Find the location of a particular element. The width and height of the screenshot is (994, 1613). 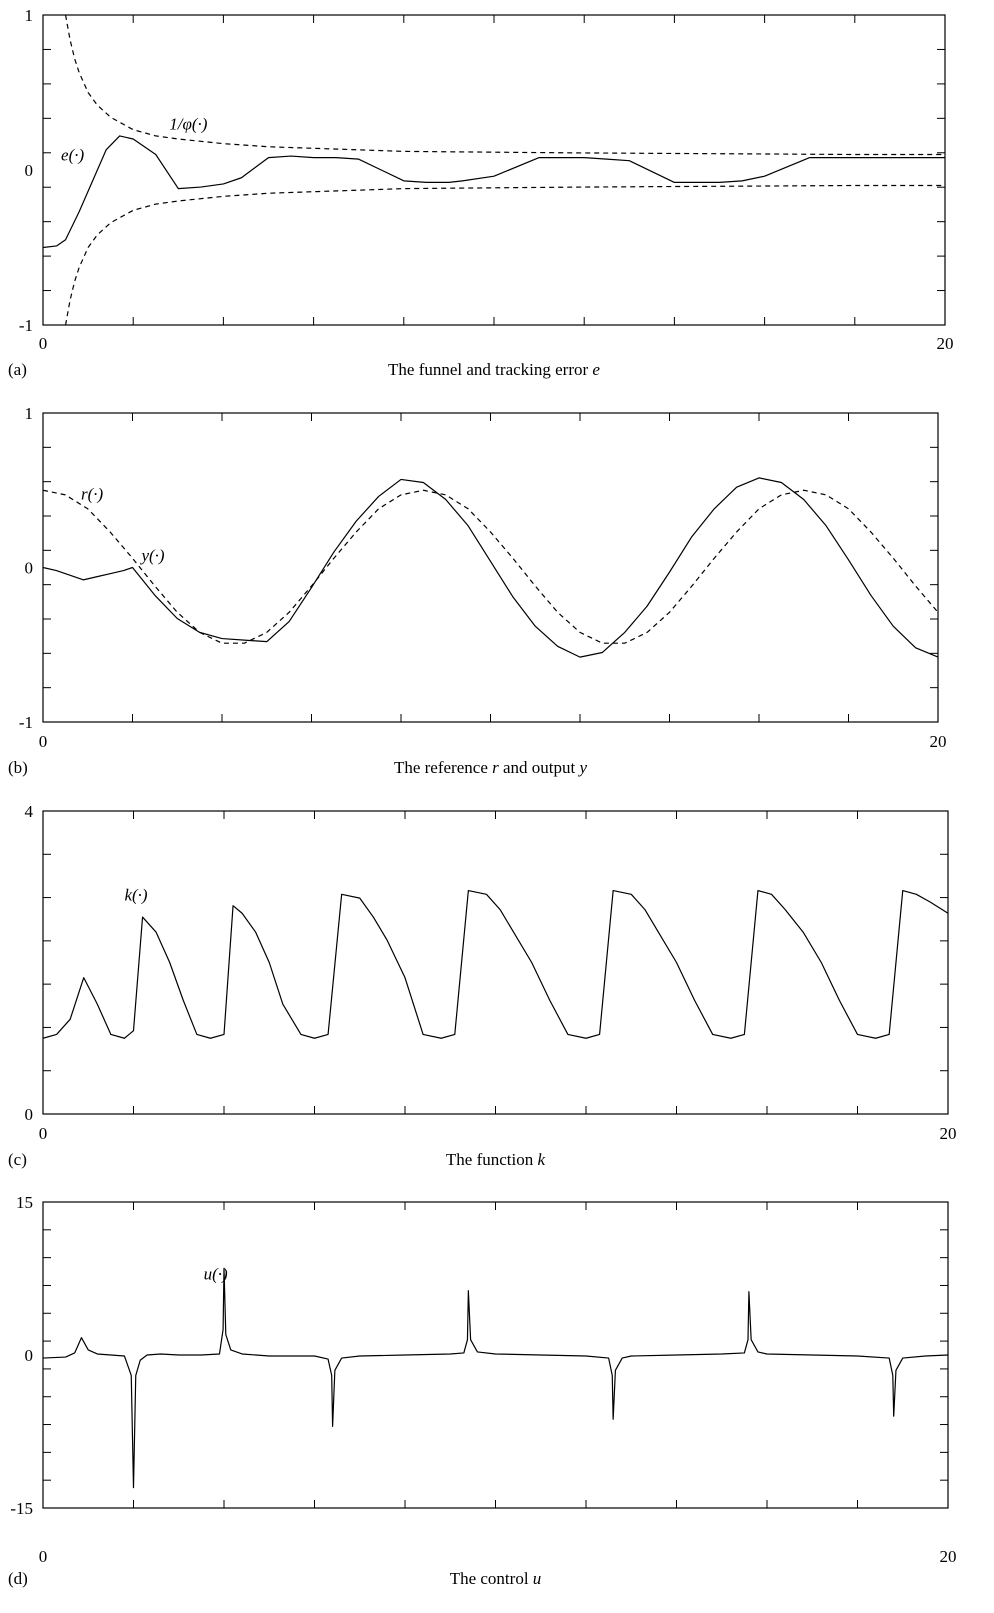

curve-label: e(·) is located at coordinates (72, 155).